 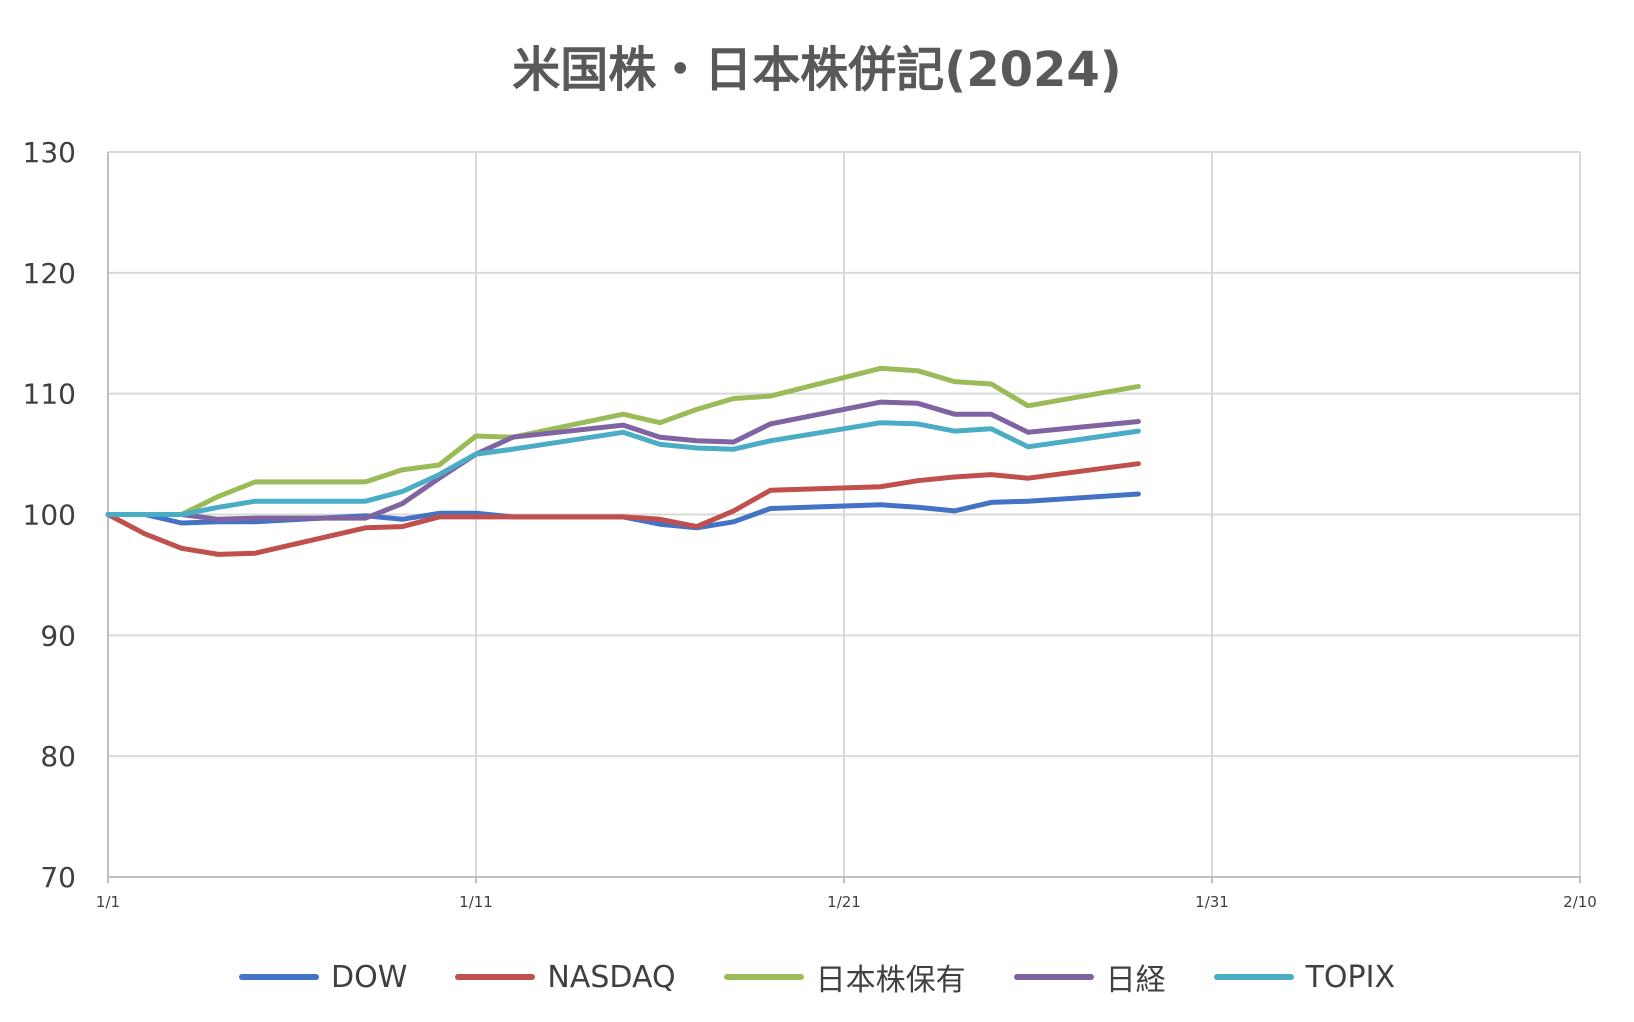 I want to click on legend-label: 日本株保有, so click(x=890, y=980).